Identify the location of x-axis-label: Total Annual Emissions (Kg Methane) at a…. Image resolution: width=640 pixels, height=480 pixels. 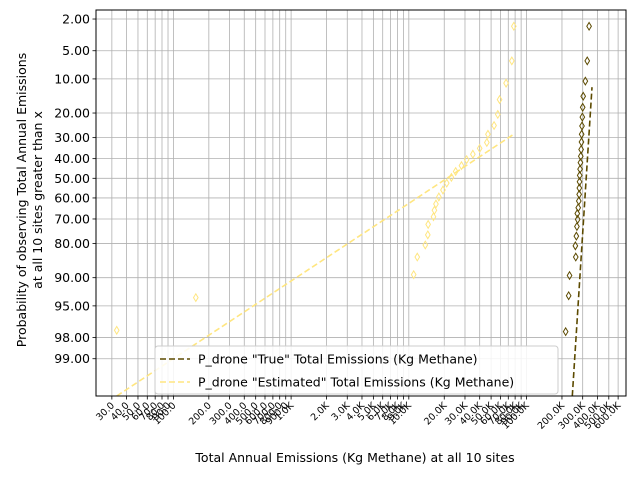
(354, 457).